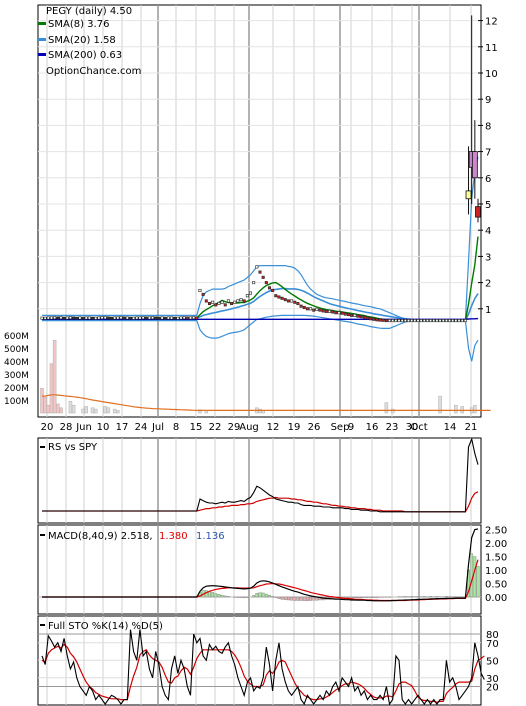  I want to click on price-tick-label: 5, so click(488, 205).